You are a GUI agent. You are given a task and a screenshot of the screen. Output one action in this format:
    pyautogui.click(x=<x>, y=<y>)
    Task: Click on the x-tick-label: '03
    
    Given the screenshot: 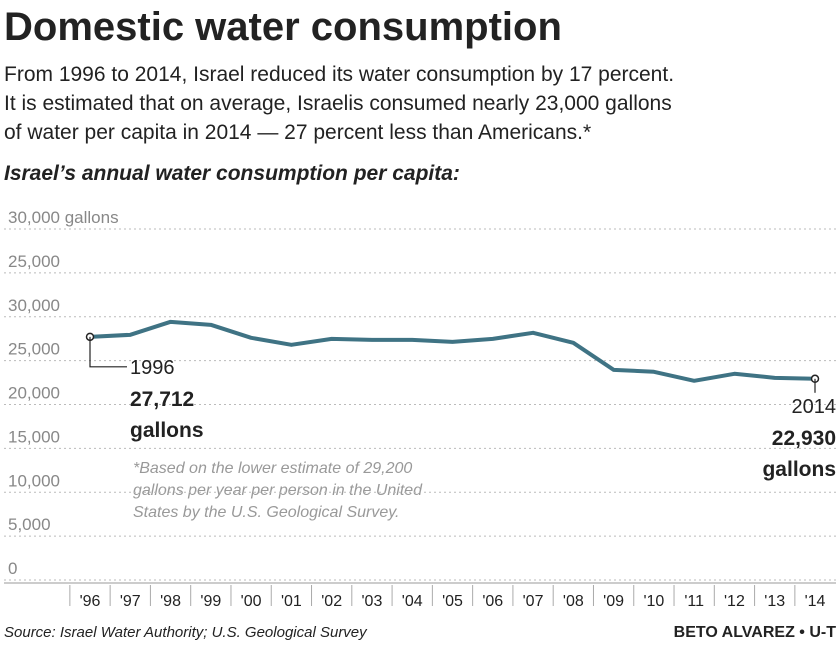 What is the action you would take?
    pyautogui.click(x=372, y=601)
    